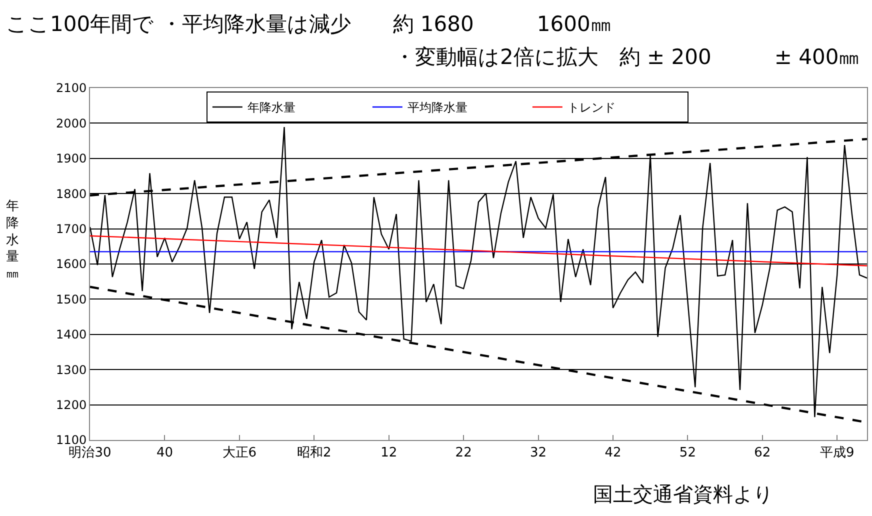  I want to click on x-tick-label: 12, so click(389, 453).